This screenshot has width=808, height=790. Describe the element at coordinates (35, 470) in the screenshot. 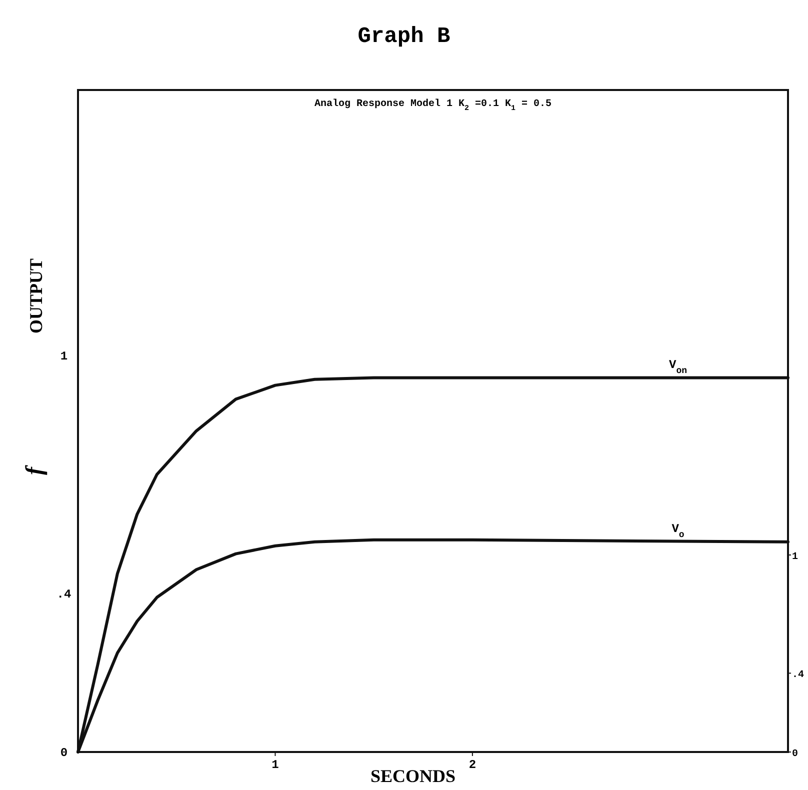

I see `text: f` at that location.